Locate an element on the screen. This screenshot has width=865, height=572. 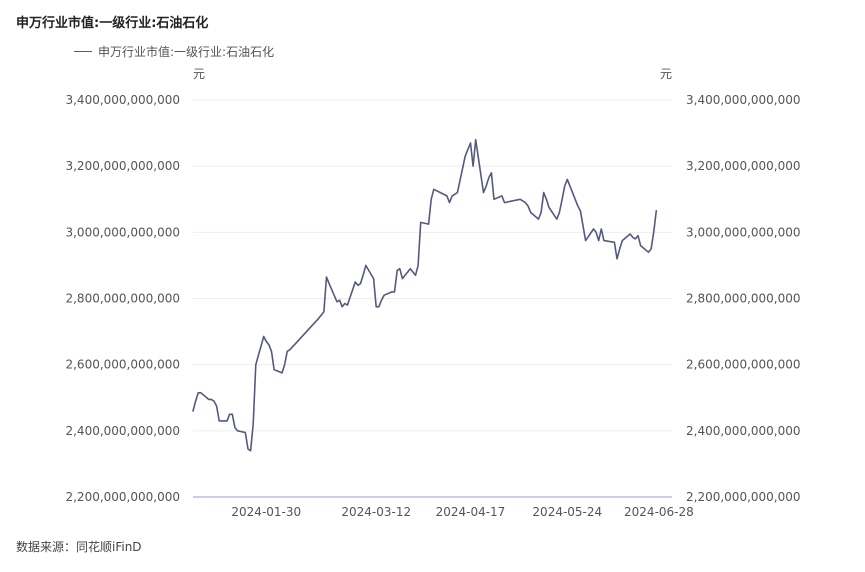
y-tick-label-right: 2,200,000,000,000 is located at coordinates (743, 497).